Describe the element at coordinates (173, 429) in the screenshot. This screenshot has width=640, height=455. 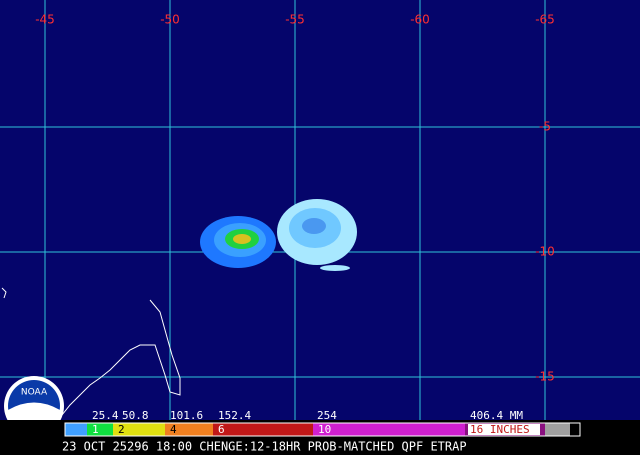
I see `inch-label: 4` at that location.